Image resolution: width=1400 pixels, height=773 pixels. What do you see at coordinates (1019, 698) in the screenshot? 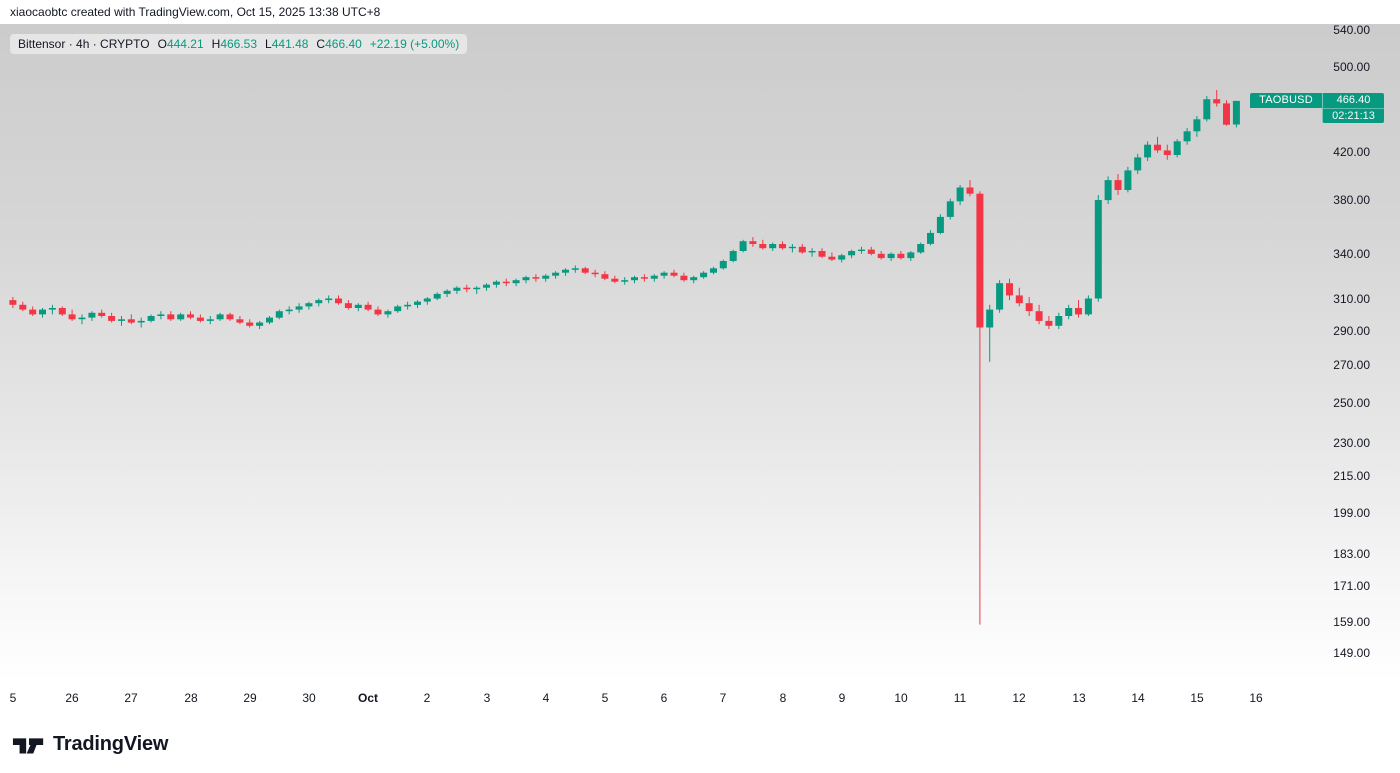
I see `time-axis-label: 12` at bounding box center [1019, 698].